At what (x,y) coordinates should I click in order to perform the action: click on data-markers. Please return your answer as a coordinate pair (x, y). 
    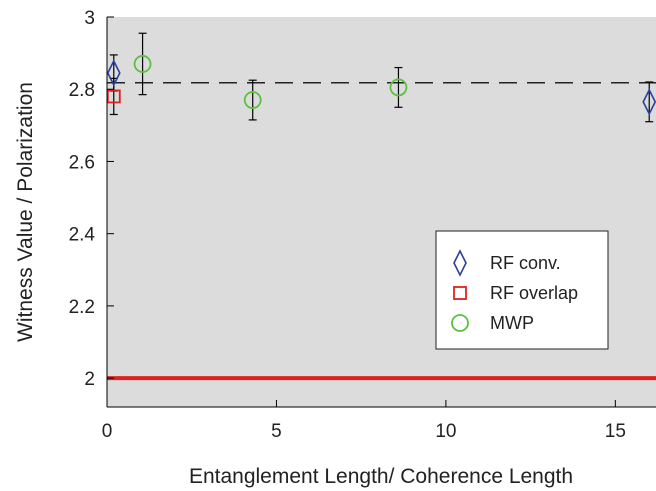
    Looking at the image, I should click on (381, 85).